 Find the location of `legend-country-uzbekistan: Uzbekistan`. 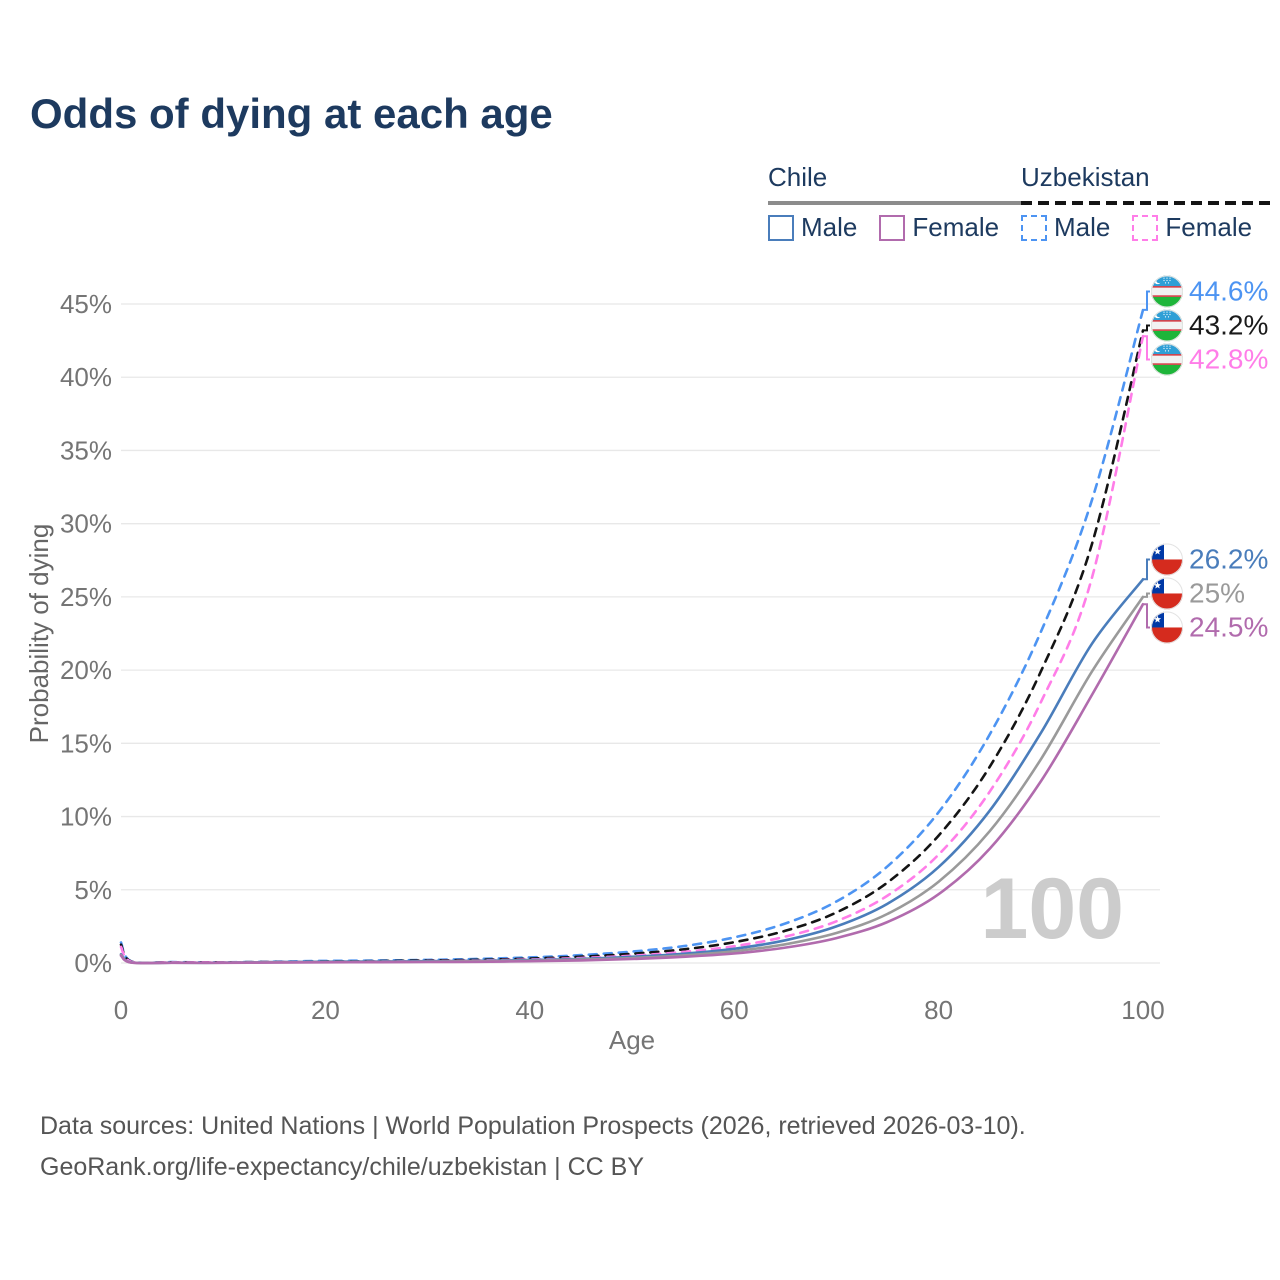

legend-country-uzbekistan: Uzbekistan is located at coordinates (1085, 177).